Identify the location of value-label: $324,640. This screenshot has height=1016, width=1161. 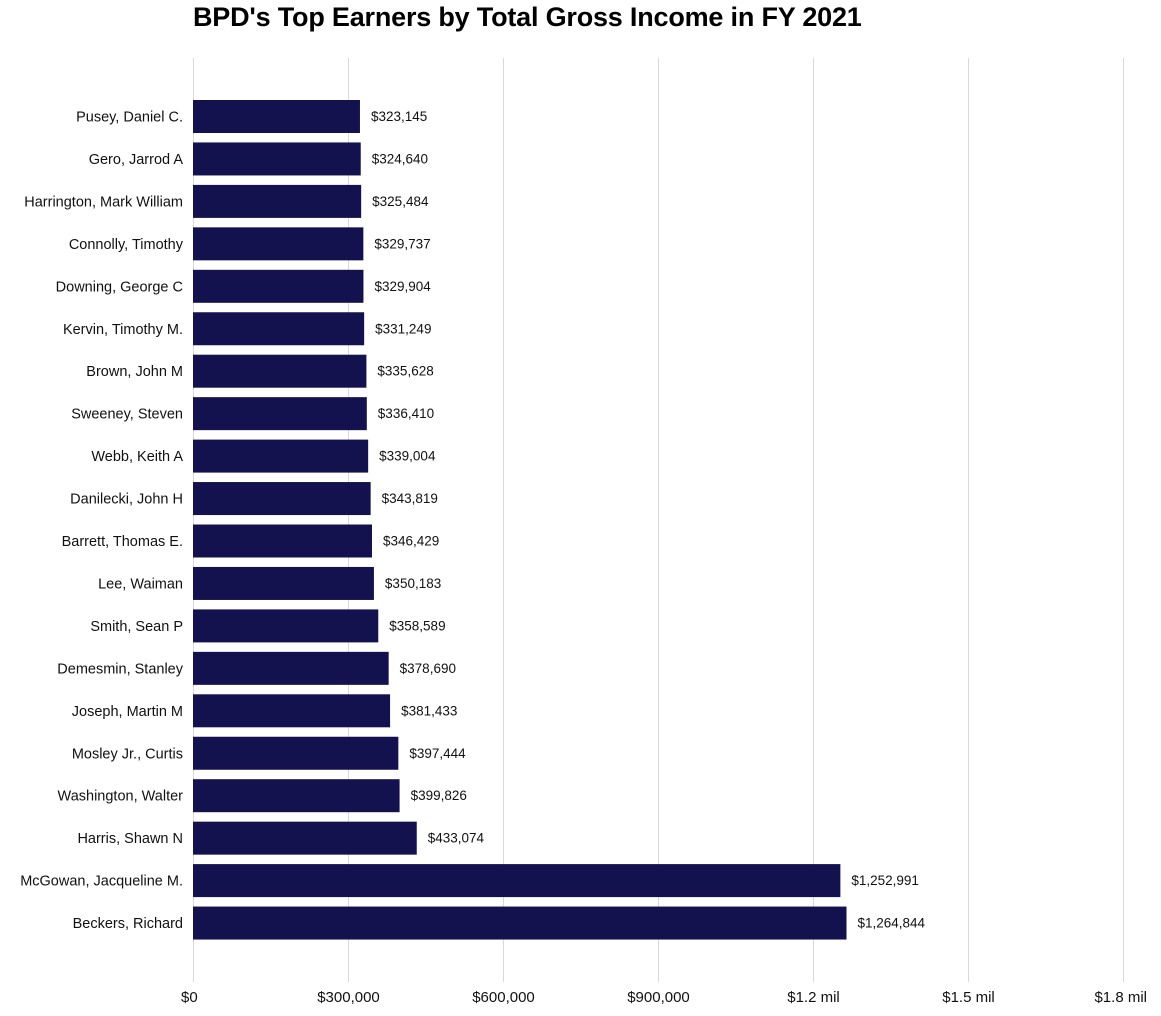
(400, 158).